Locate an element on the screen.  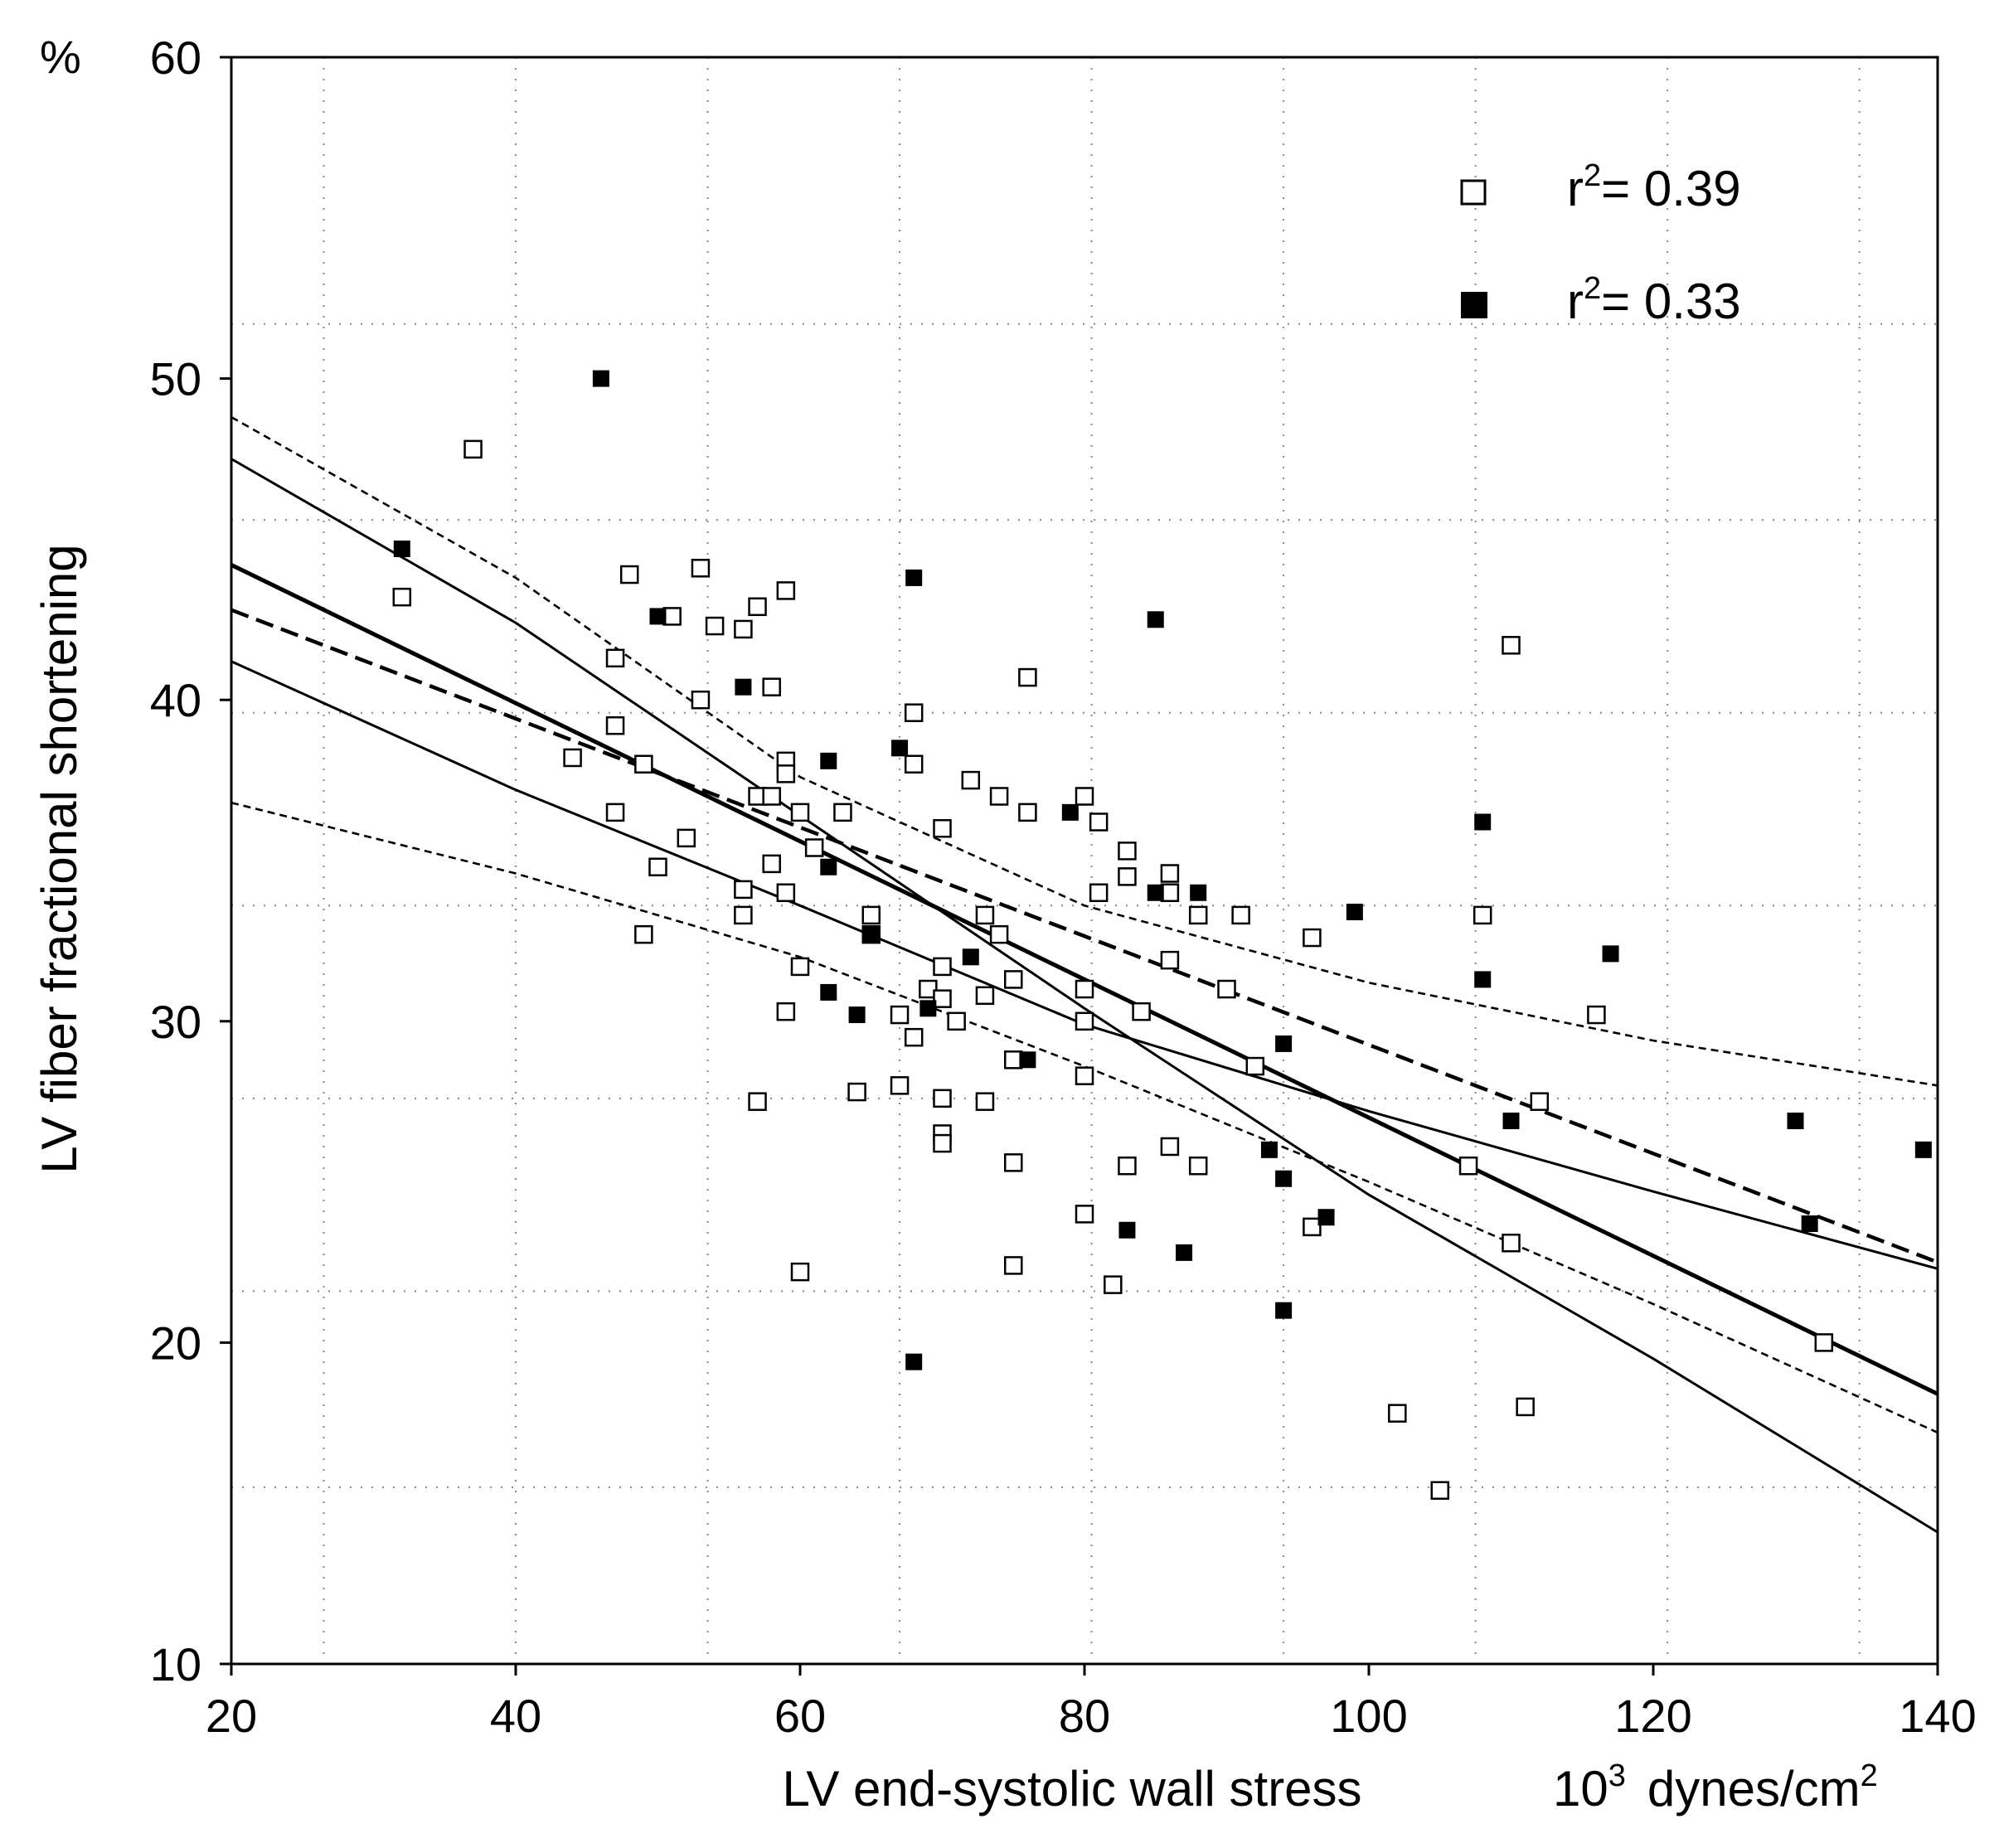
x-tick-label: 140 is located at coordinates (1938, 1716).